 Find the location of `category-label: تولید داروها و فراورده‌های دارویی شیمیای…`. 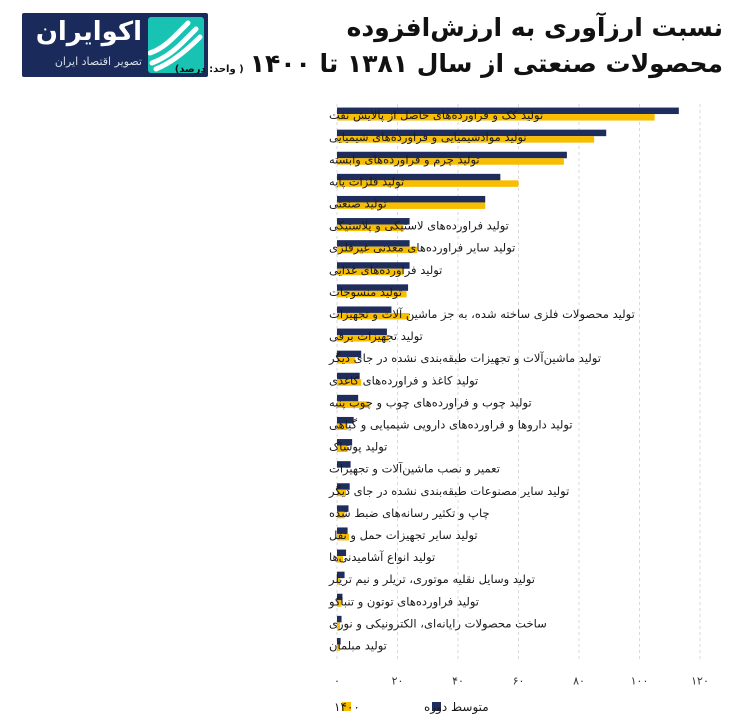

category-label: تولید داروها و فراورده‌های دارویی شیمیای… is located at coordinates (451, 424).